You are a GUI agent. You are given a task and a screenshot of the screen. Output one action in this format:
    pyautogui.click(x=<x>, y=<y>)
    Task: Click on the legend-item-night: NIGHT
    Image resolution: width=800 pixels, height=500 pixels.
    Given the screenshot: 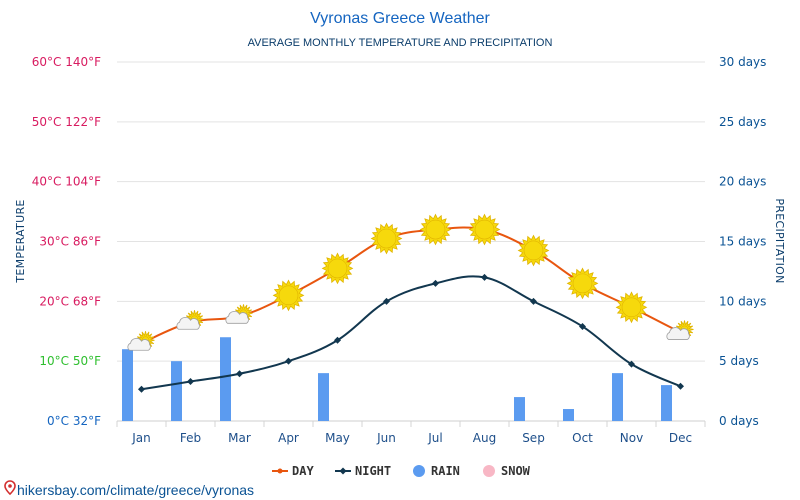 What is the action you would take?
    pyautogui.click(x=363, y=471)
    